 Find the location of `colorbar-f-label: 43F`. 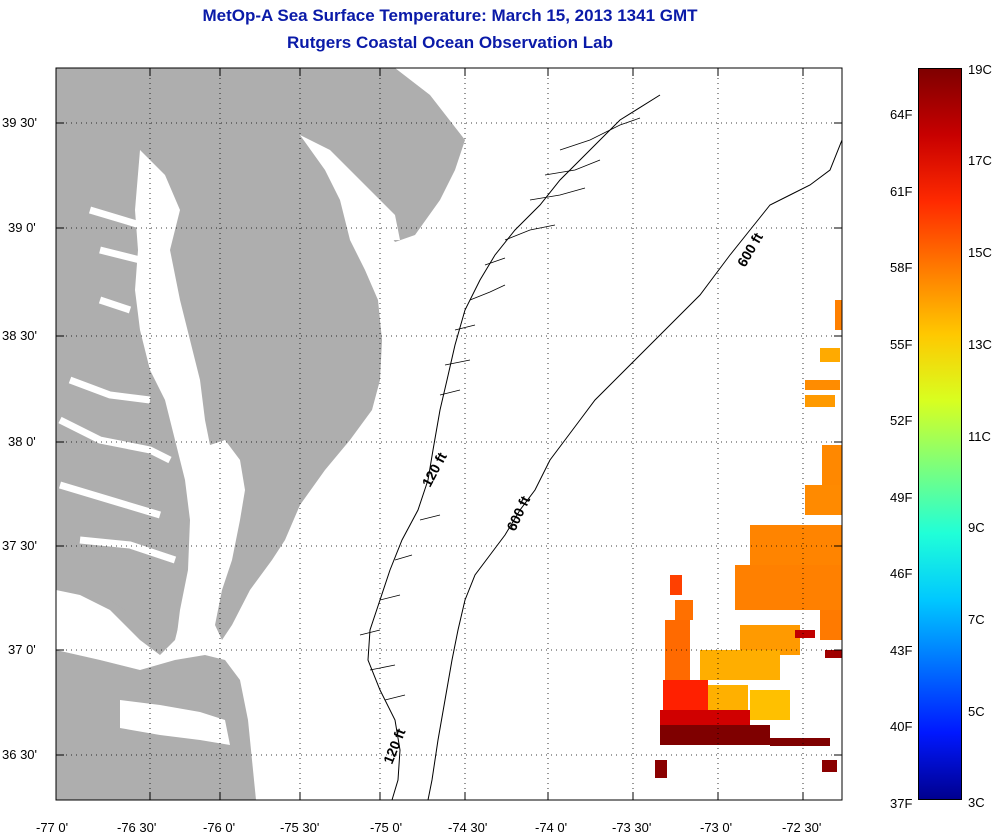

colorbar-f-label: 43F is located at coordinates (901, 650).